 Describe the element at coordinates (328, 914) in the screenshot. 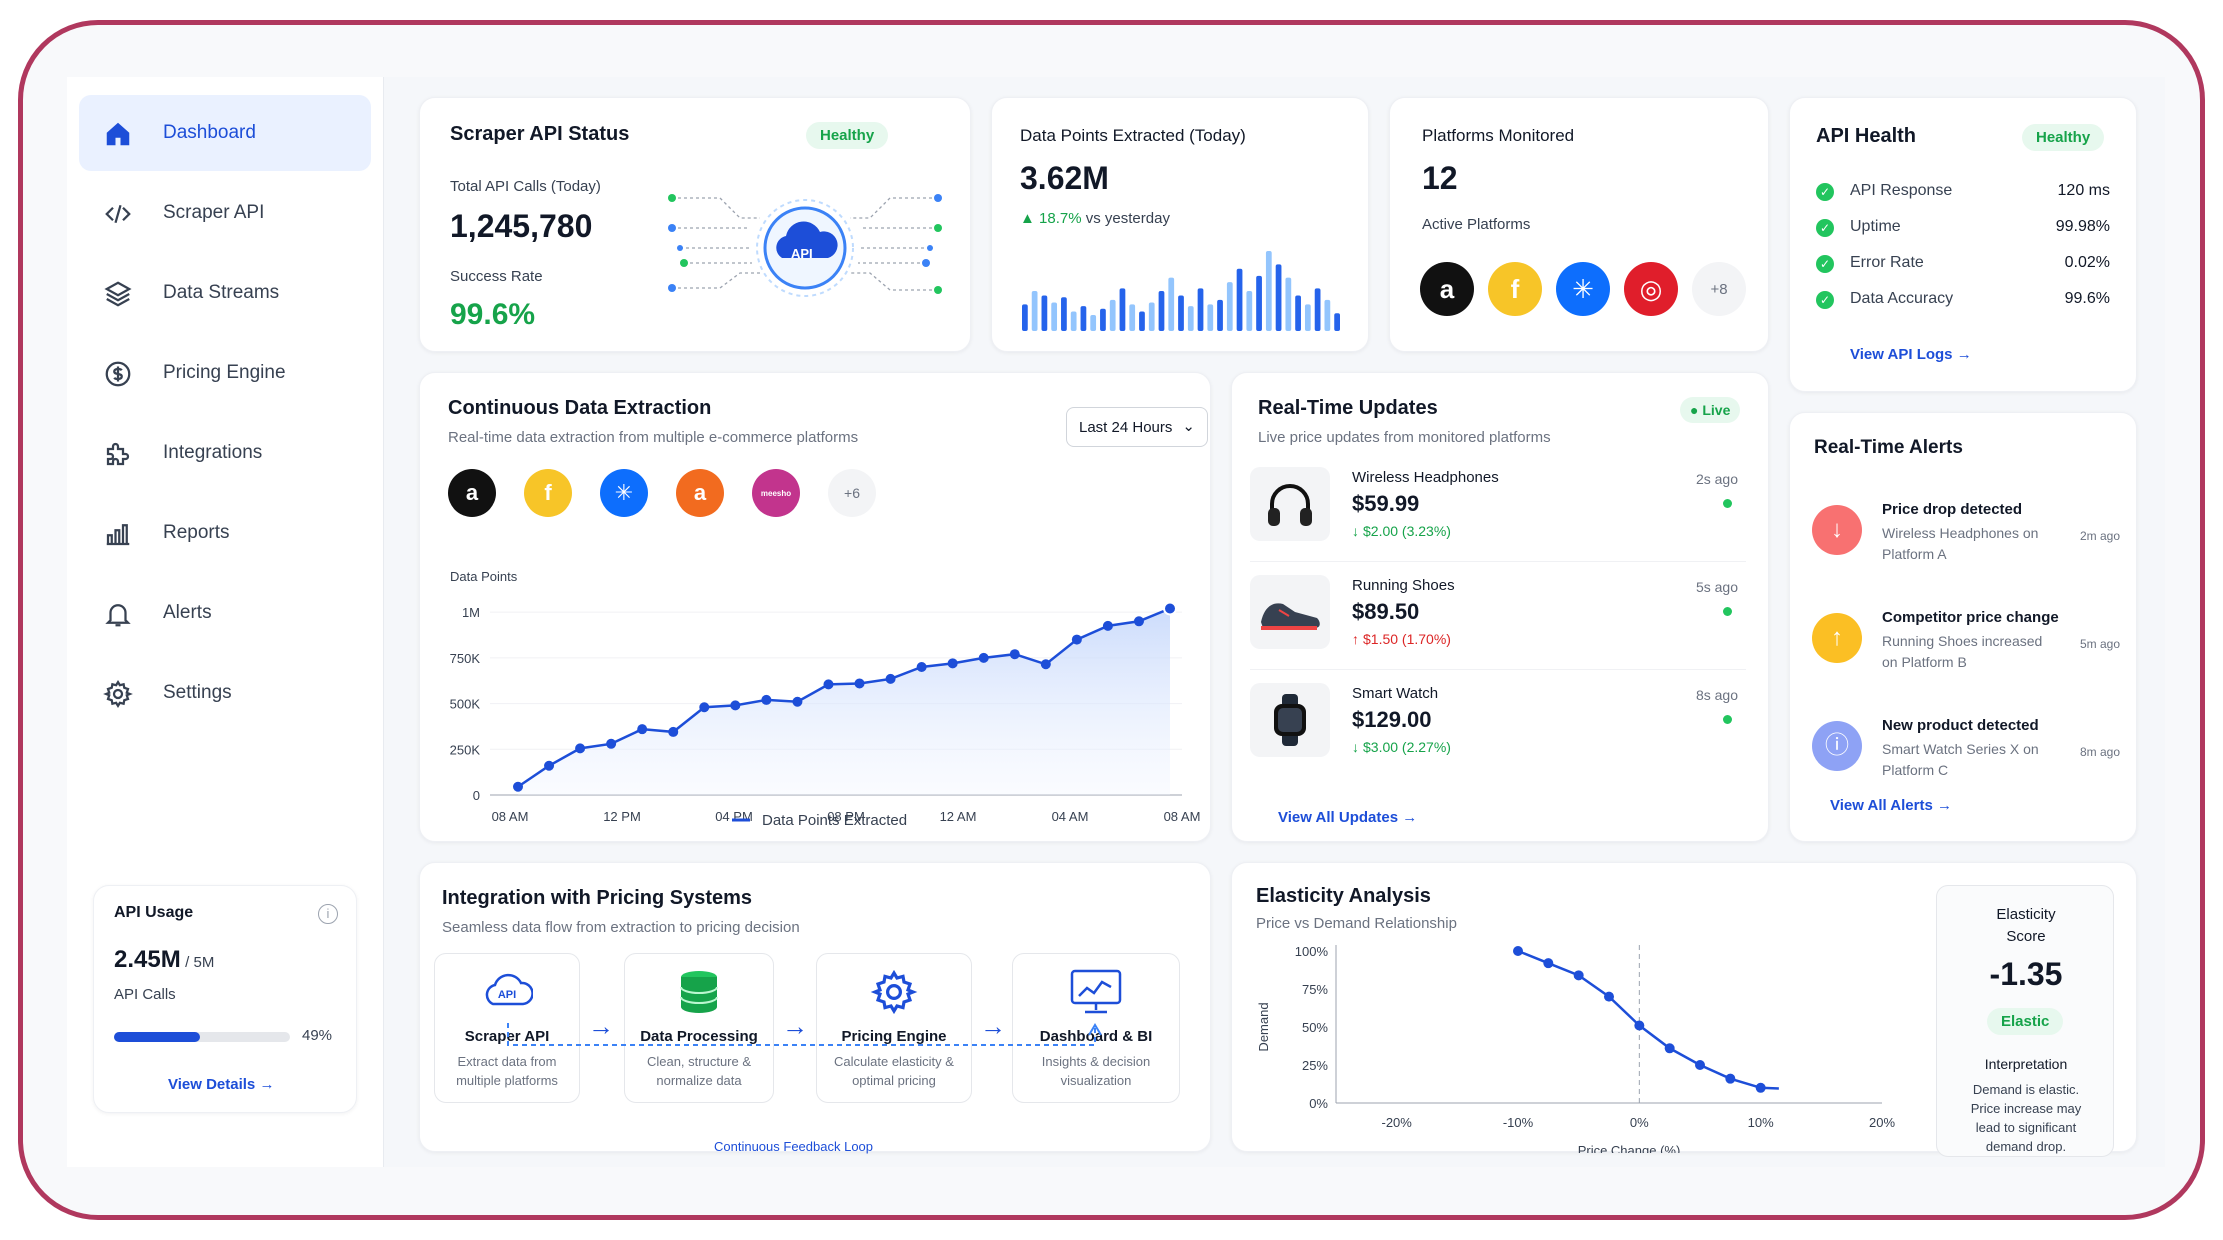

I see `info-icon: i` at that location.